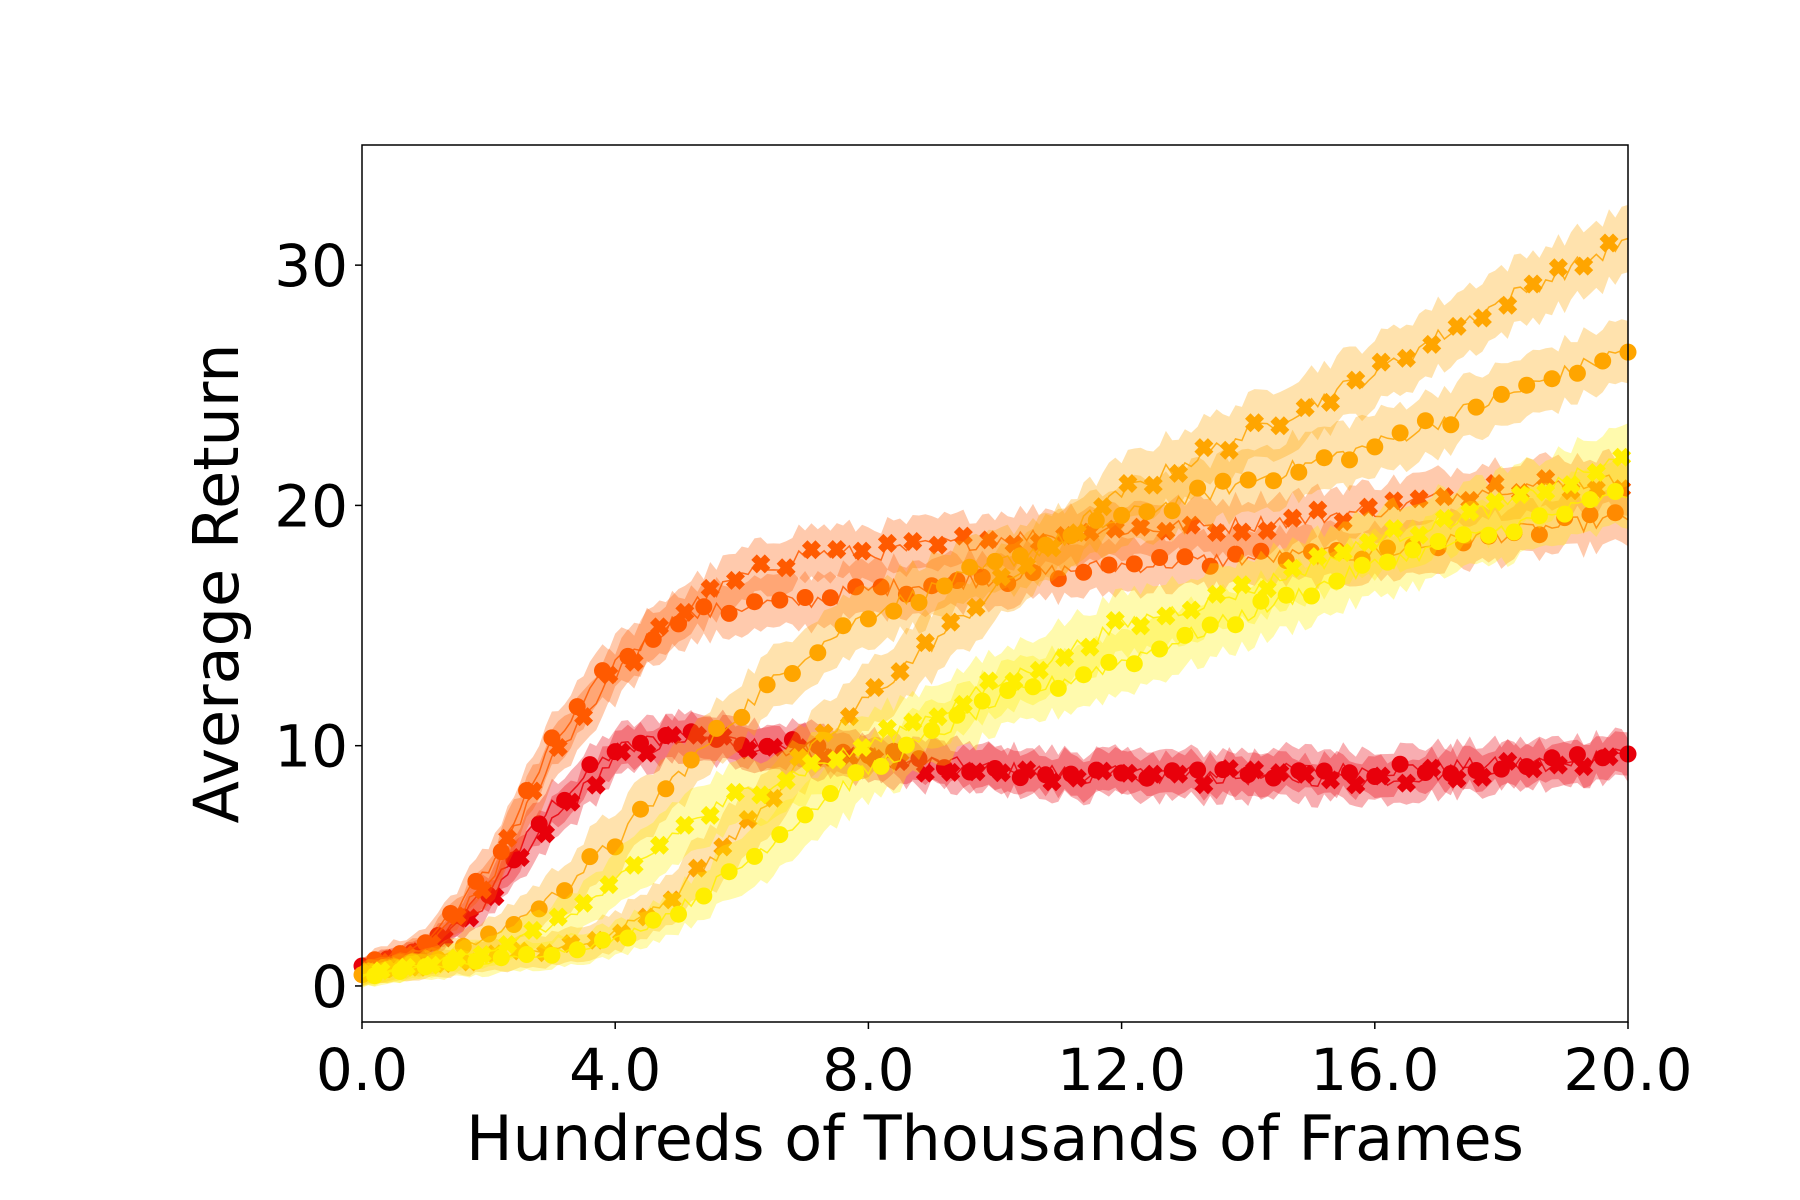 This screenshot has width=1800, height=1200. What do you see at coordinates (1627, 1070) in the screenshot?
I see `x-tick-label: 20.0` at bounding box center [1627, 1070].